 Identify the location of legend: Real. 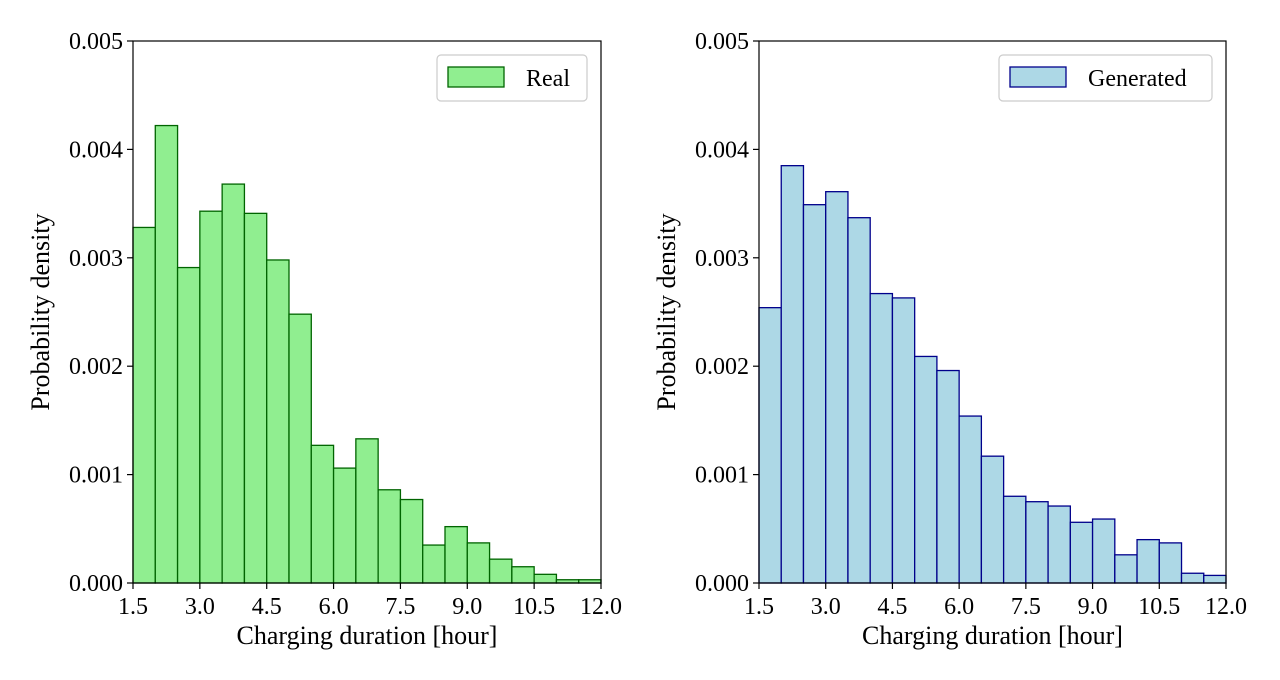
(512, 78).